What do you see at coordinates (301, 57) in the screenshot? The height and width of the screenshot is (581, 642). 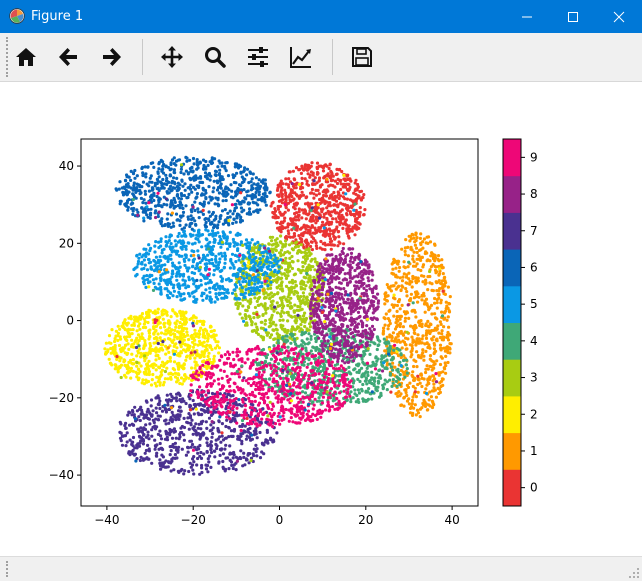 I see `edit-axis-button` at bounding box center [301, 57].